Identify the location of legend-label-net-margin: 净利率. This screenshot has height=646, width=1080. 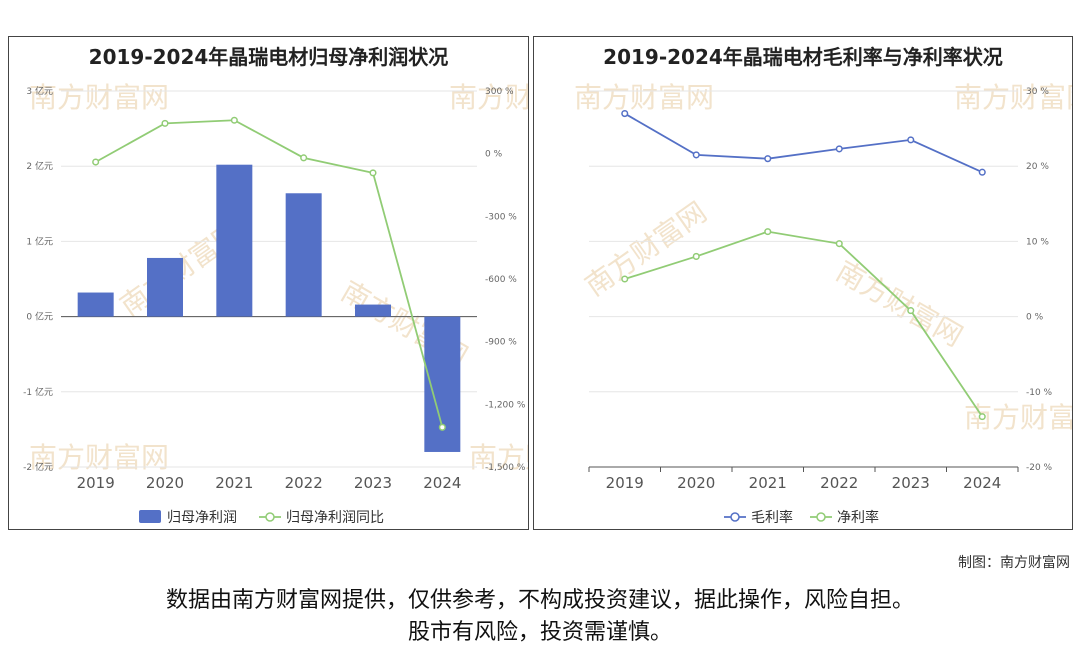
(858, 517).